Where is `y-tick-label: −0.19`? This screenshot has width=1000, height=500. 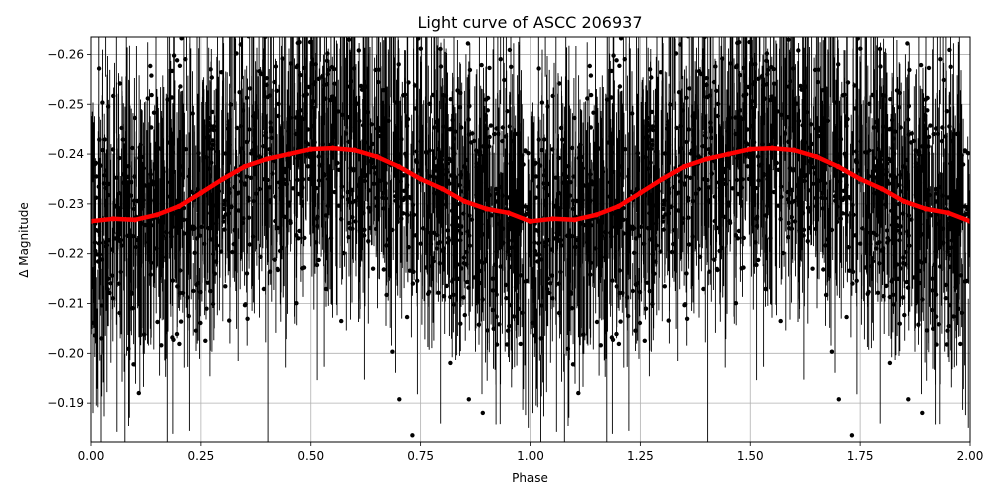 y-tick-label: −0.19 is located at coordinates (65, 403).